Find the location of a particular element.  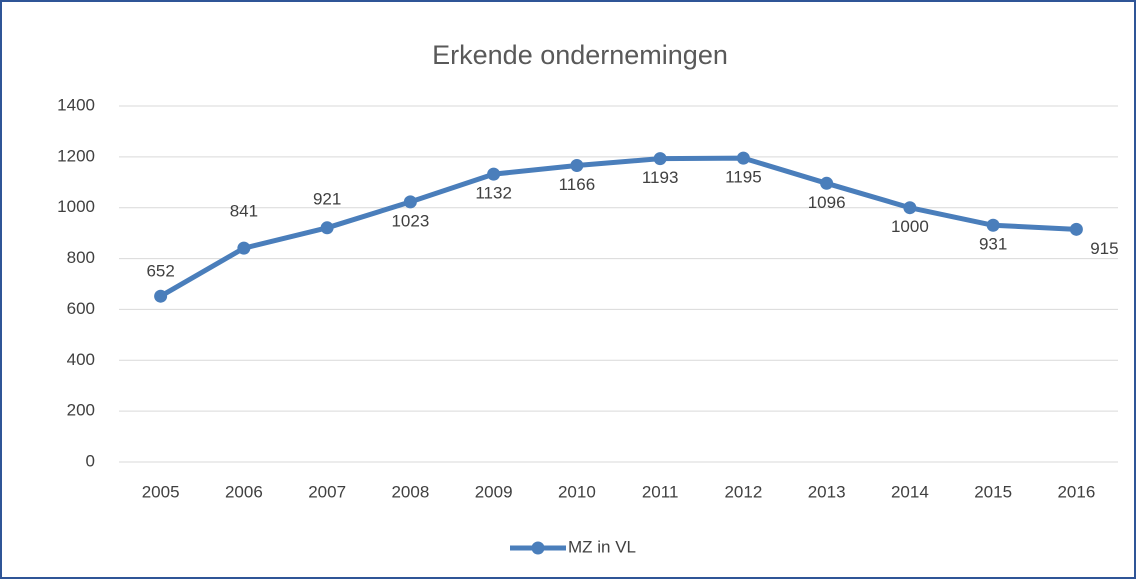

data-label: 652 is located at coordinates (160, 271).